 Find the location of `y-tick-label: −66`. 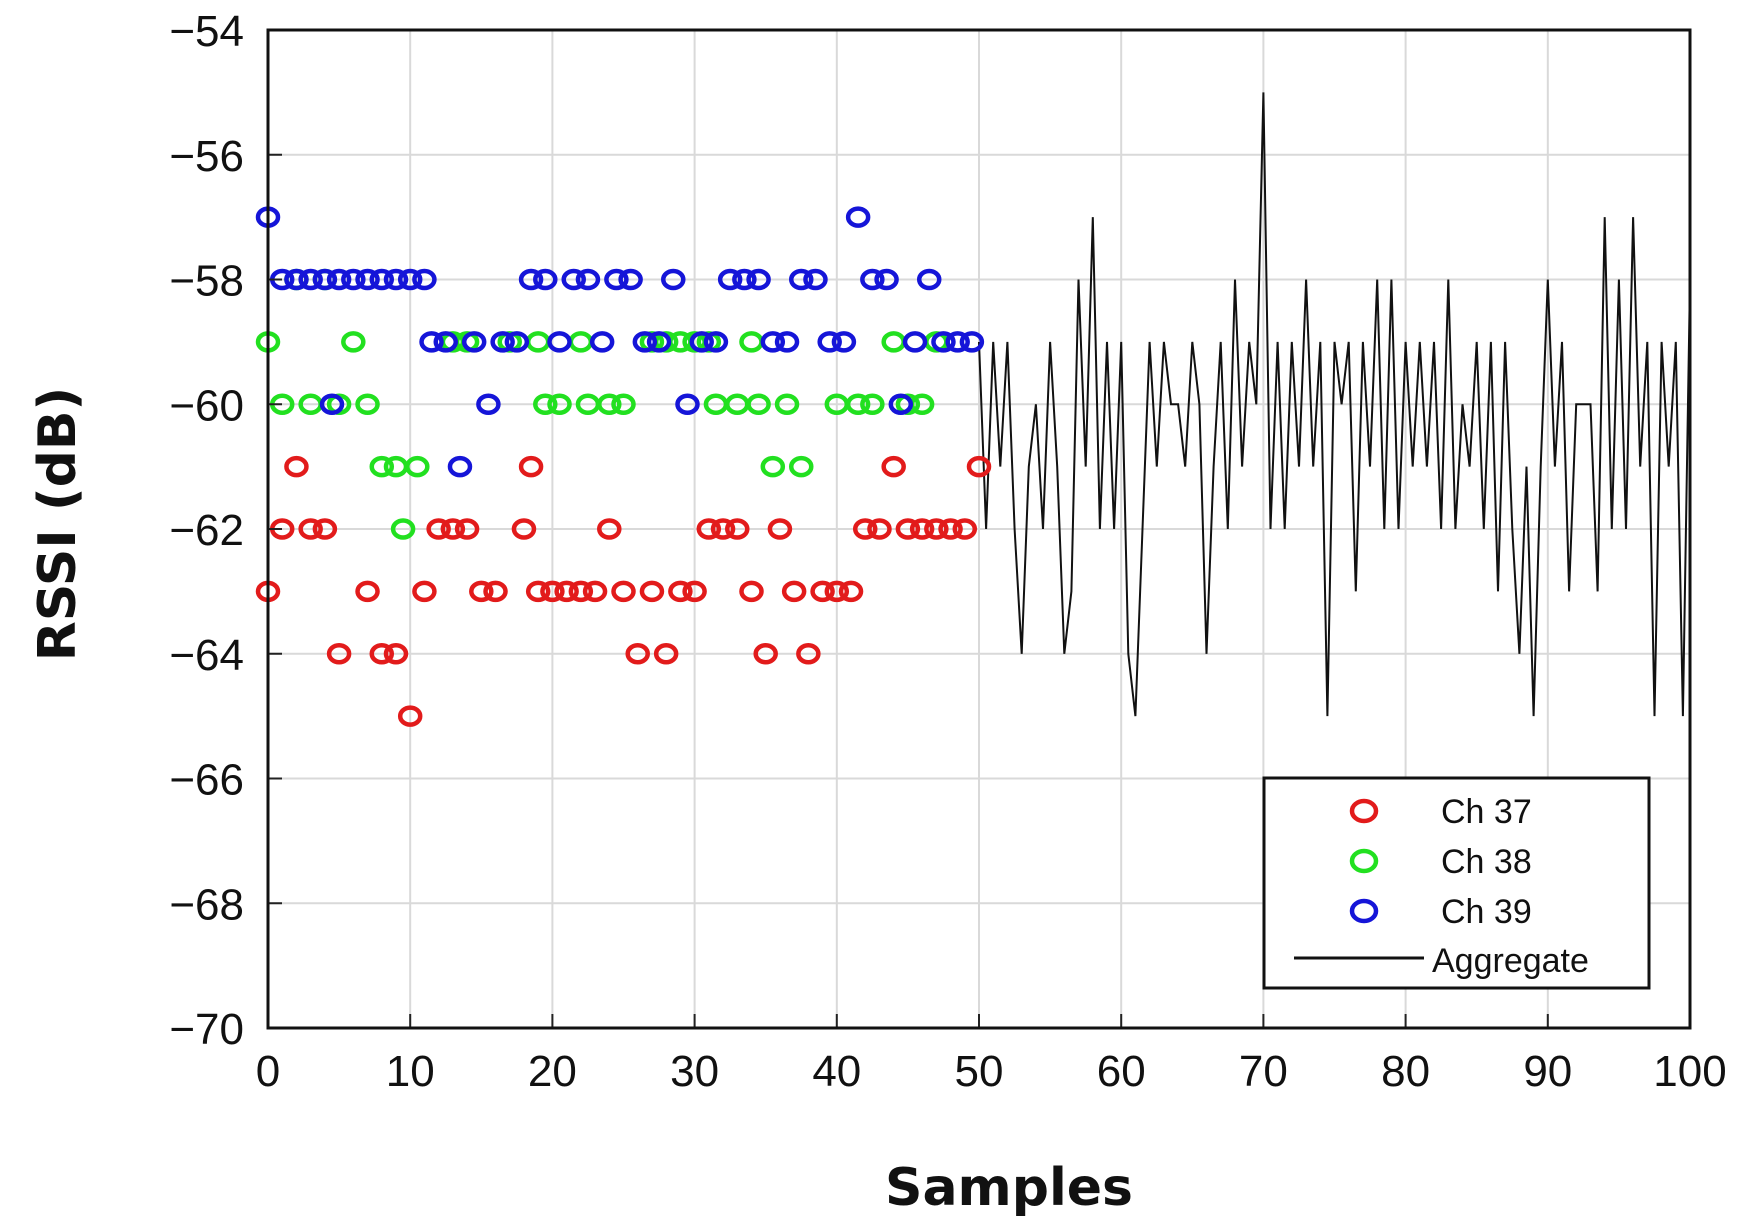

y-tick-label: −66 is located at coordinates (206, 780).